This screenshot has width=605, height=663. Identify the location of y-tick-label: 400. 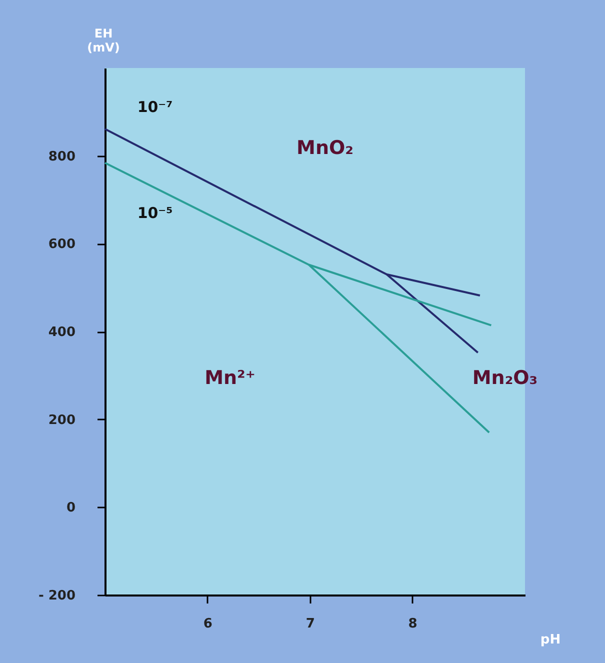
(62, 332).